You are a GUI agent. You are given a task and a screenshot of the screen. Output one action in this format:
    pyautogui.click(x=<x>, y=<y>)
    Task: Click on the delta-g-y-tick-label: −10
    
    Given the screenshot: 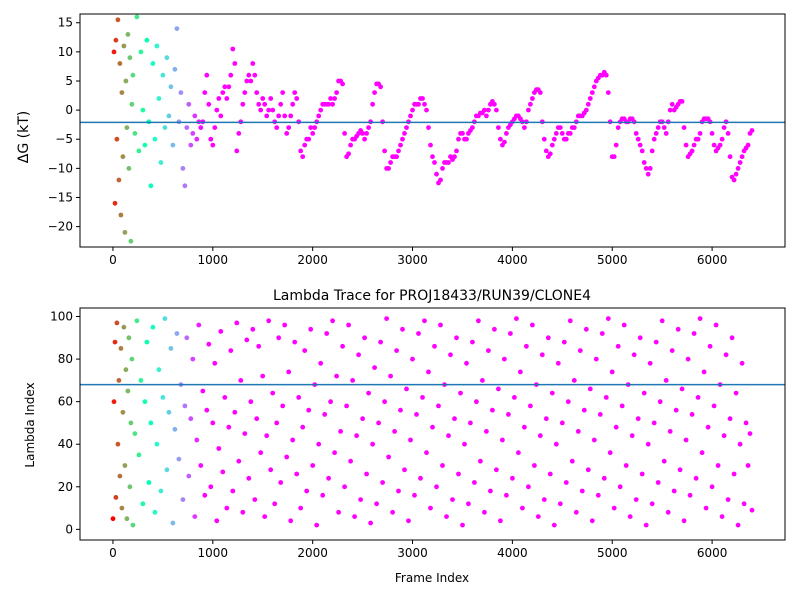 What is the action you would take?
    pyautogui.click(x=60, y=168)
    